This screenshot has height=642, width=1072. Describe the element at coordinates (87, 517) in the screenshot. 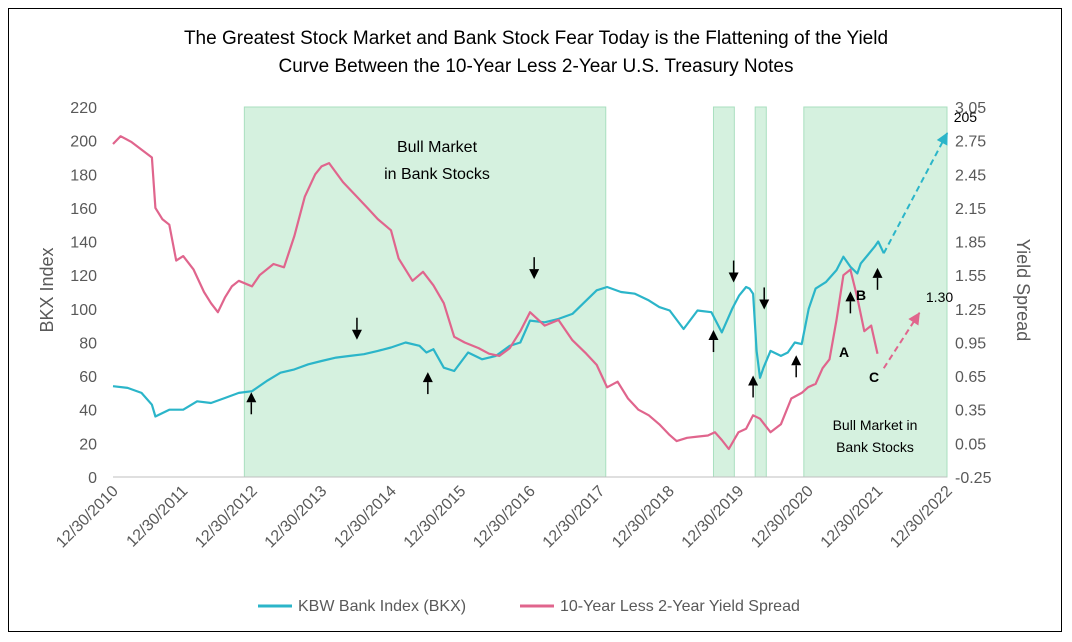

I see `x-tick-label: 12/30/2010` at that location.